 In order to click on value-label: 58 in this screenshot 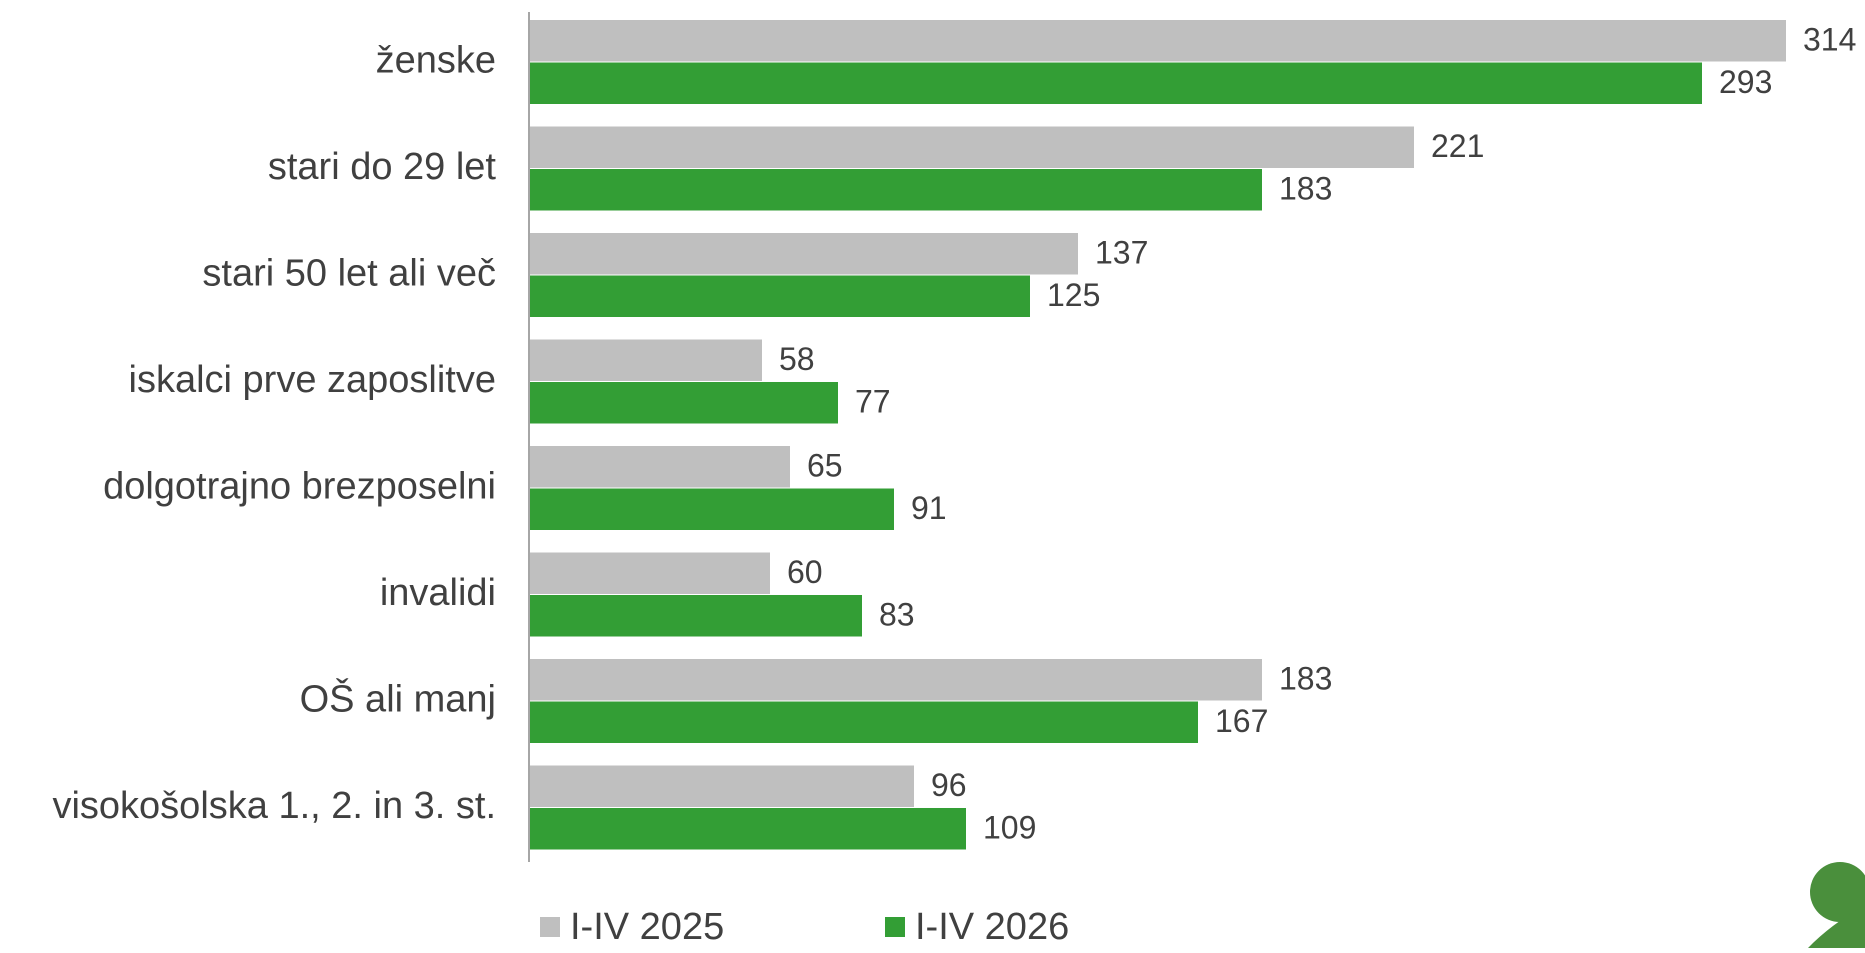, I will do `click(797, 359)`.